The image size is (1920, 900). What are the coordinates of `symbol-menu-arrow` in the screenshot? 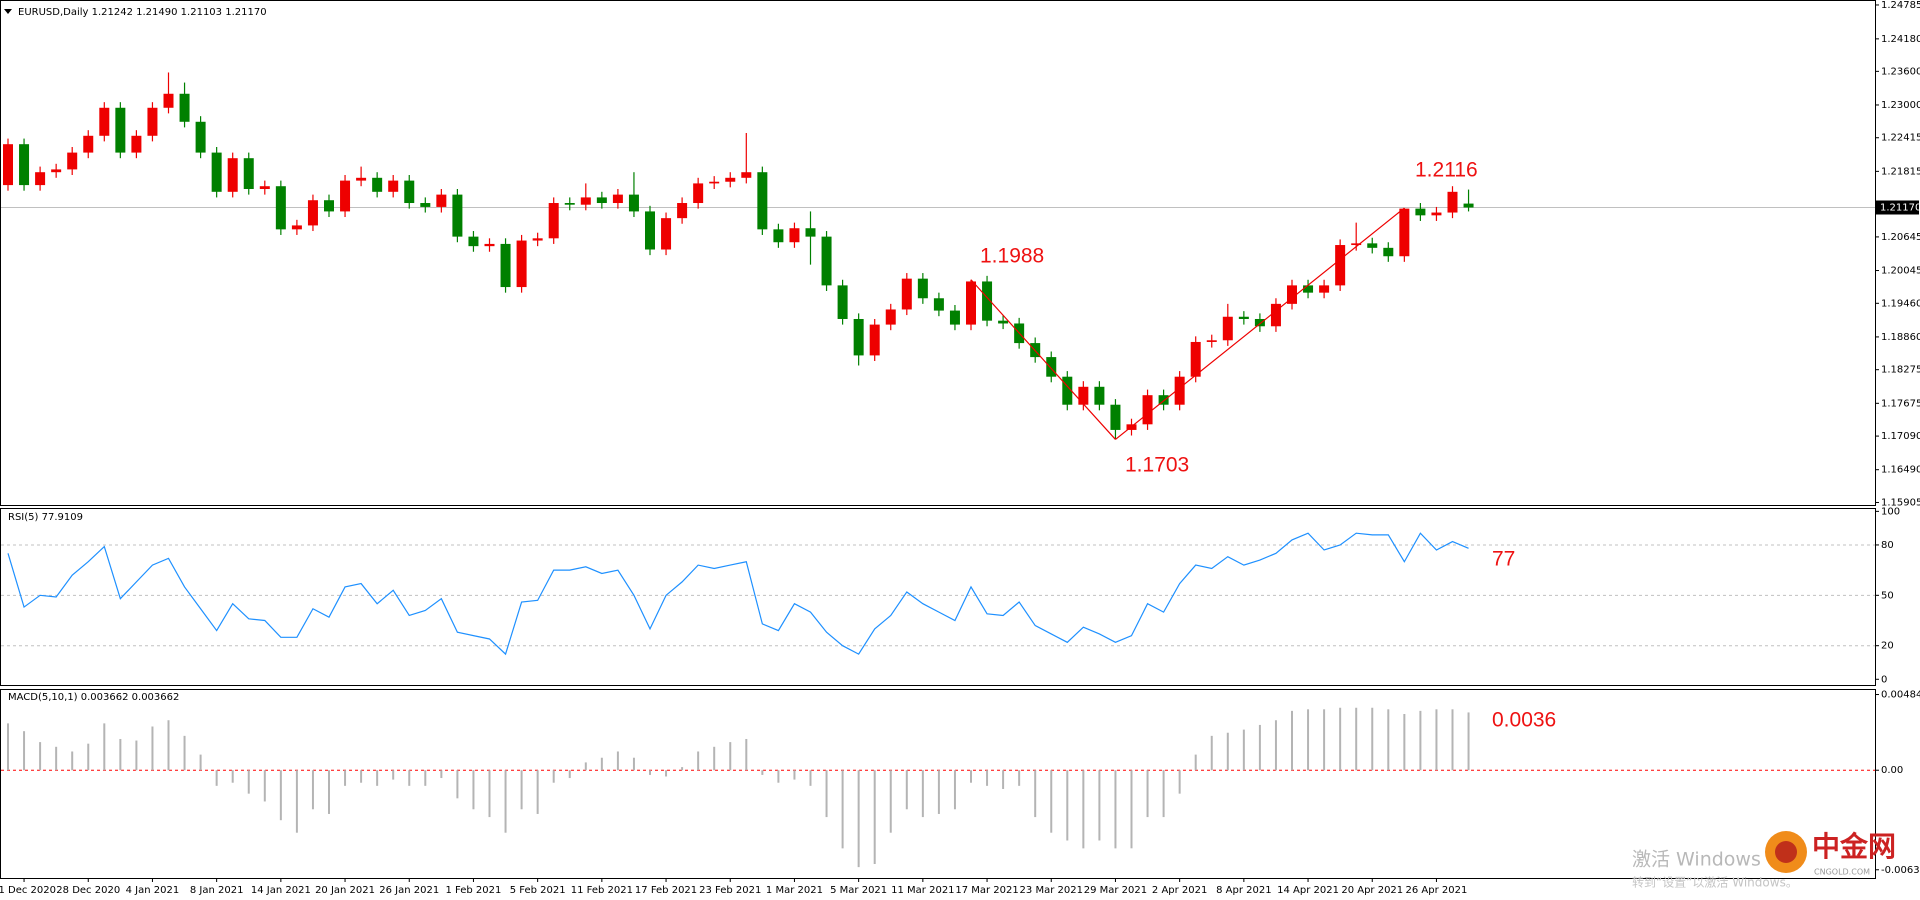 It's located at (8, 11).